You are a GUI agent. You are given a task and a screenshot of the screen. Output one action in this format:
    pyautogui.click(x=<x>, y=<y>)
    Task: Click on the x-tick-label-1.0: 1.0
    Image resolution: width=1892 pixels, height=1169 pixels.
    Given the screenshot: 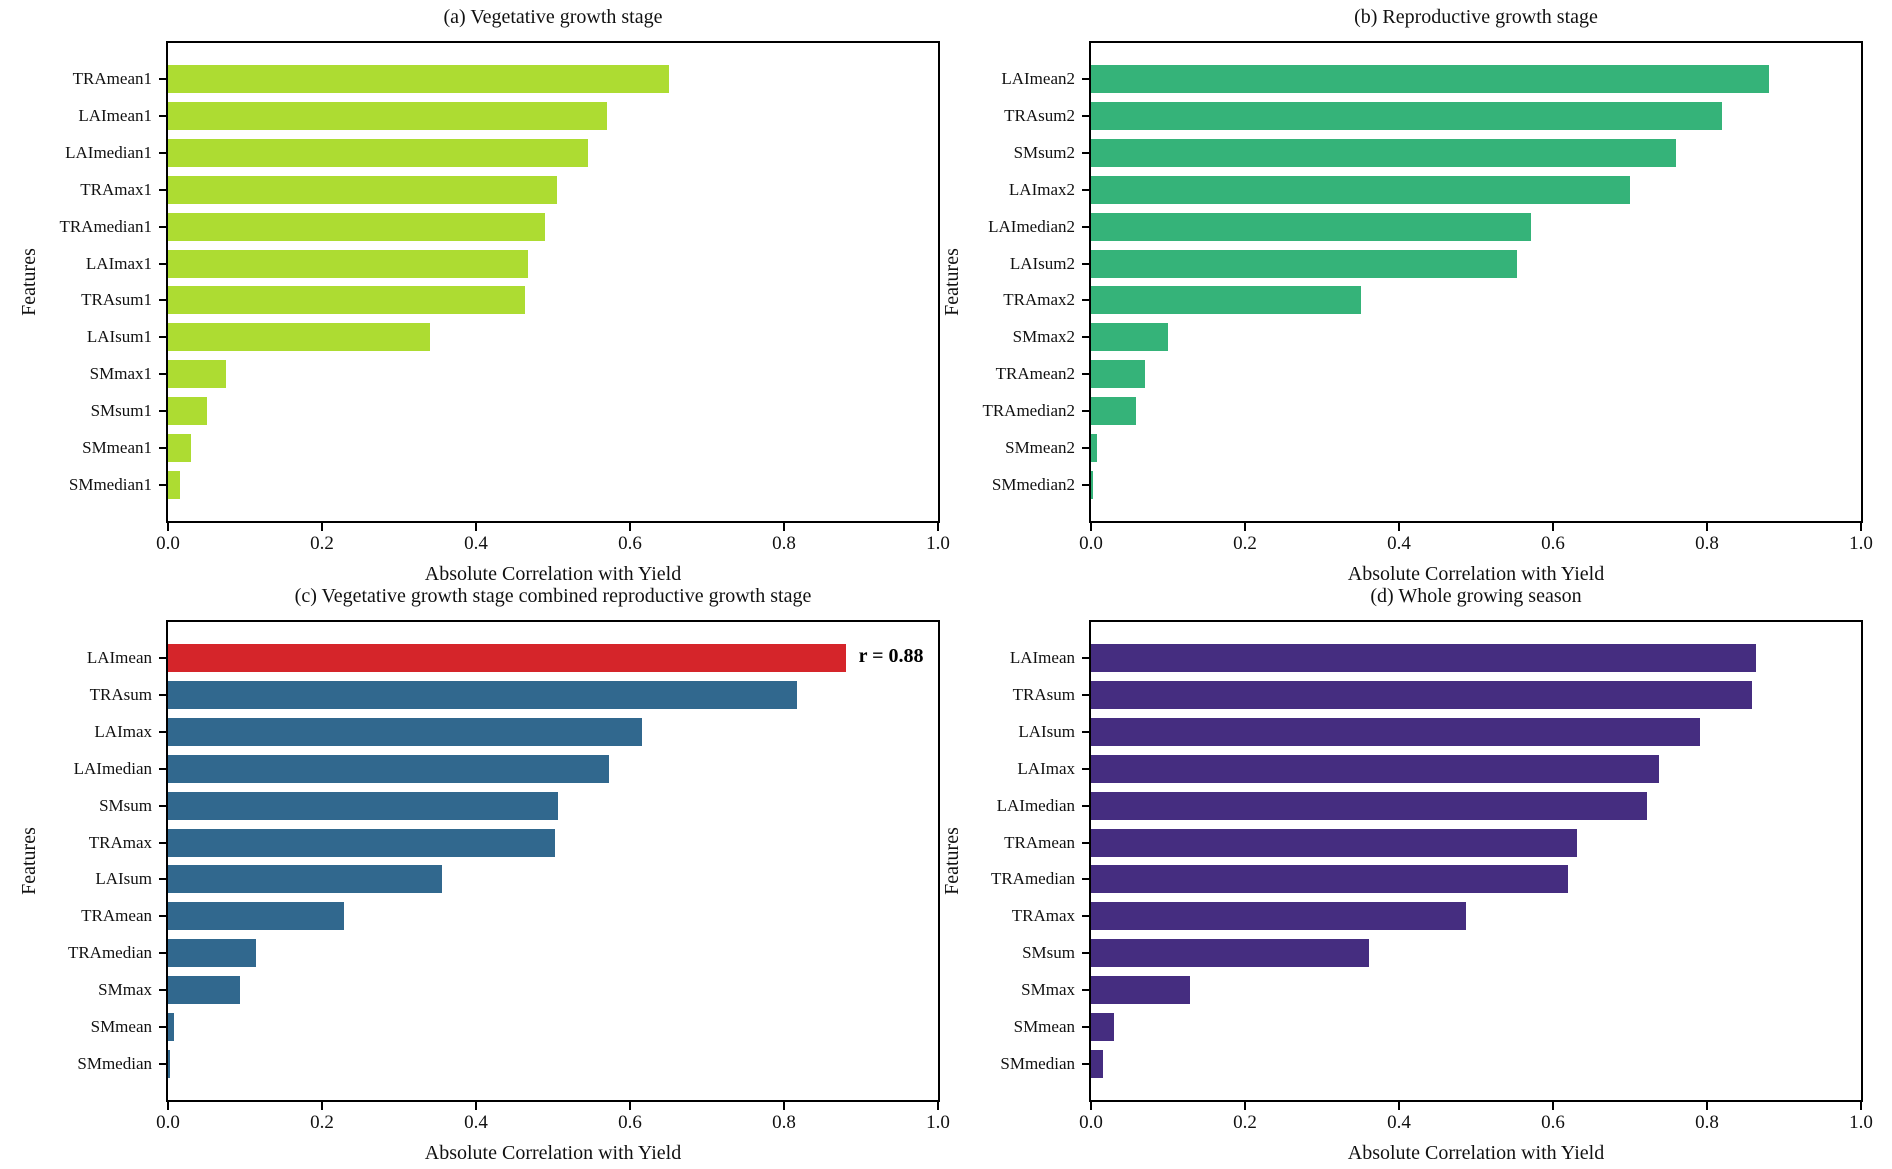 What is the action you would take?
    pyautogui.click(x=938, y=1122)
    